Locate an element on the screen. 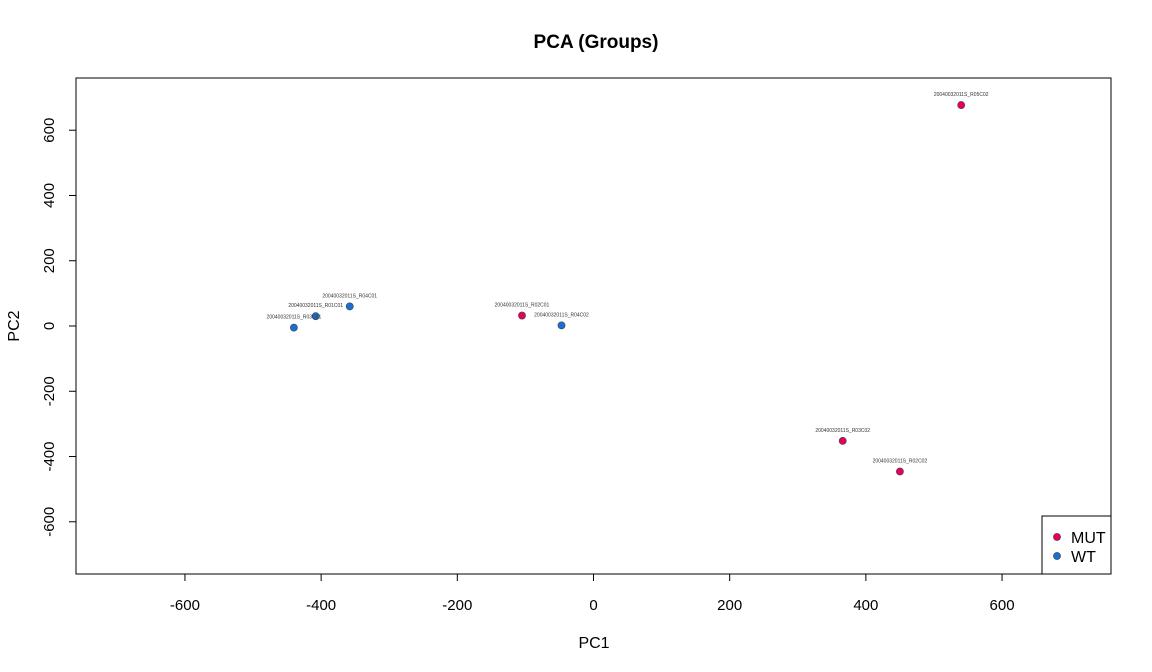  legend-label: WT is located at coordinates (1083, 557).